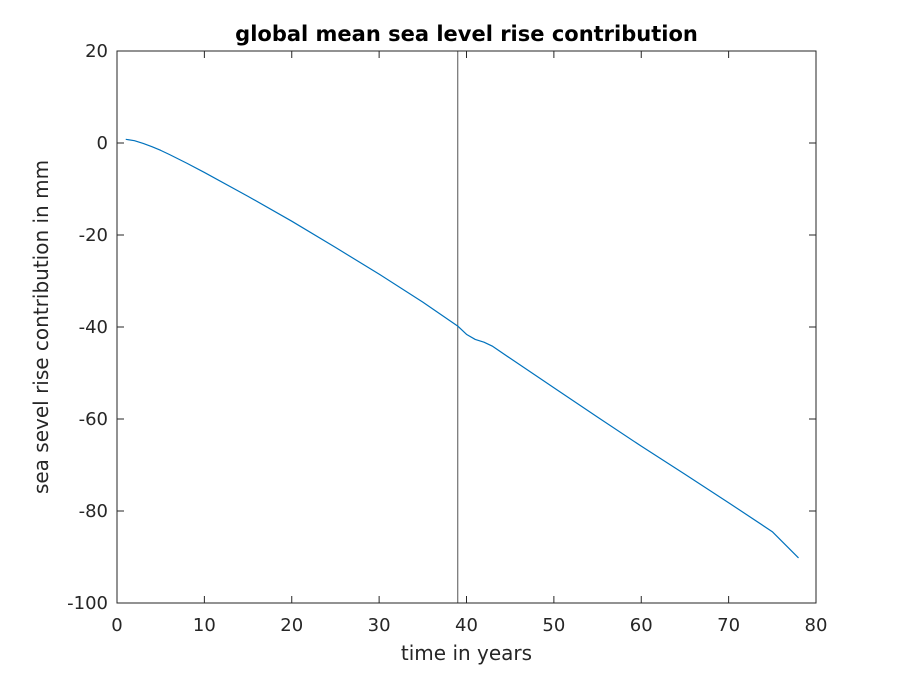  Describe the element at coordinates (93, 327) in the screenshot. I see `y-tick-label: -40` at that location.